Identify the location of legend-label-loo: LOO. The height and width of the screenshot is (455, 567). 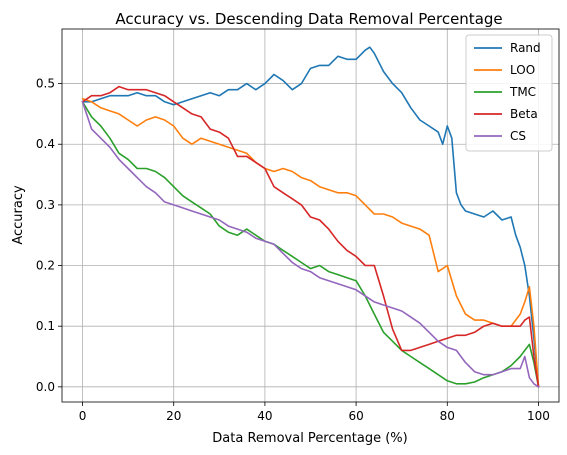
(522, 70).